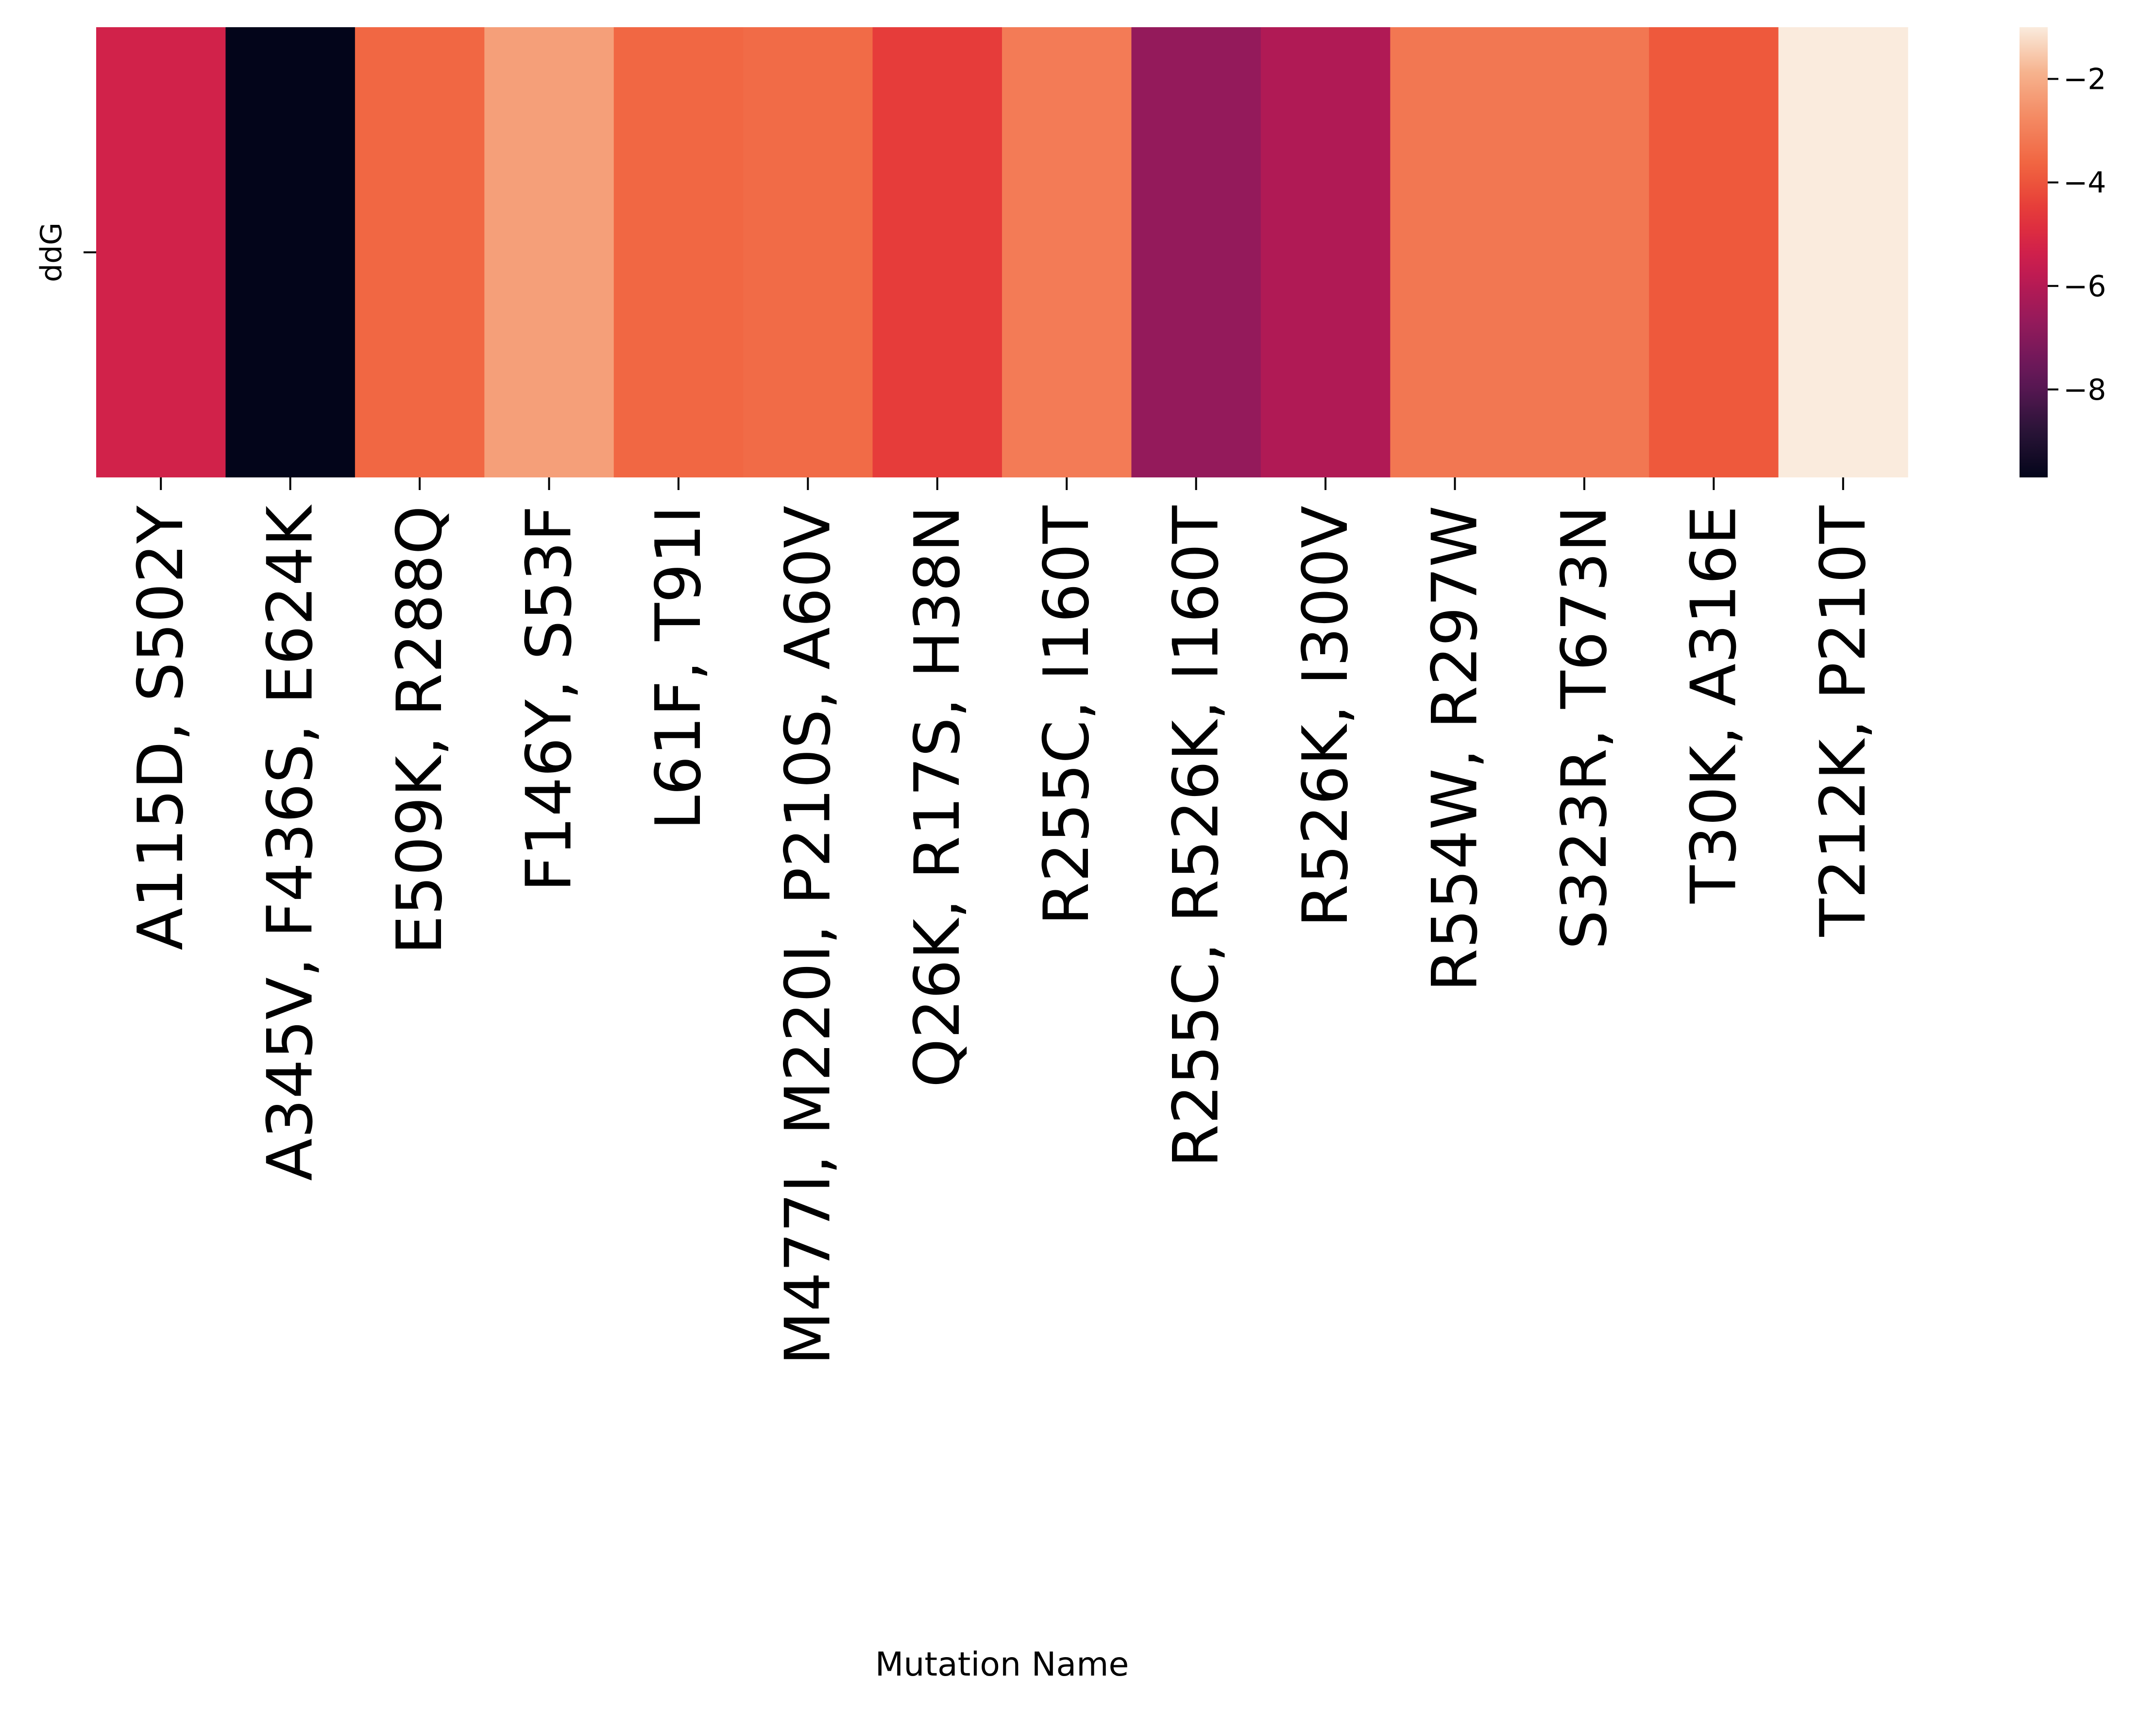 Image resolution: width=2156 pixels, height=1712 pixels. I want to click on x-axis-label: Mutation Name, so click(1002, 1664).